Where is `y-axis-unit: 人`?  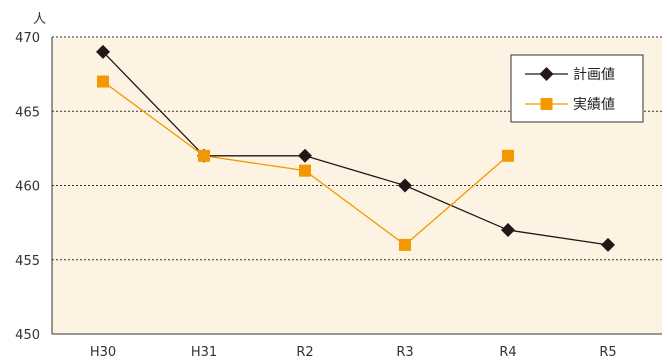 y-axis-unit: 人 is located at coordinates (39, 19).